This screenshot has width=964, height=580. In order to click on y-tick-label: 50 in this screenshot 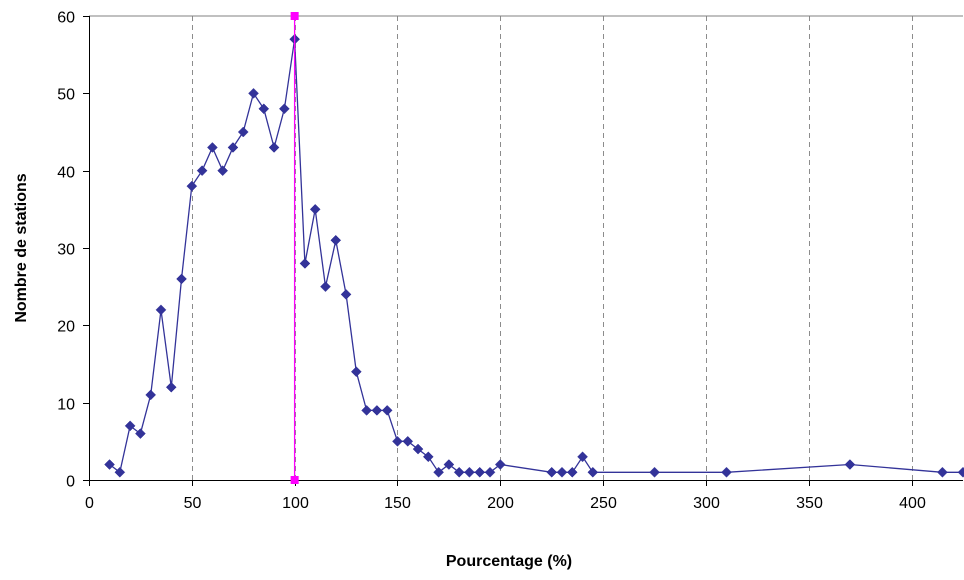, I will do `click(66, 95)`.